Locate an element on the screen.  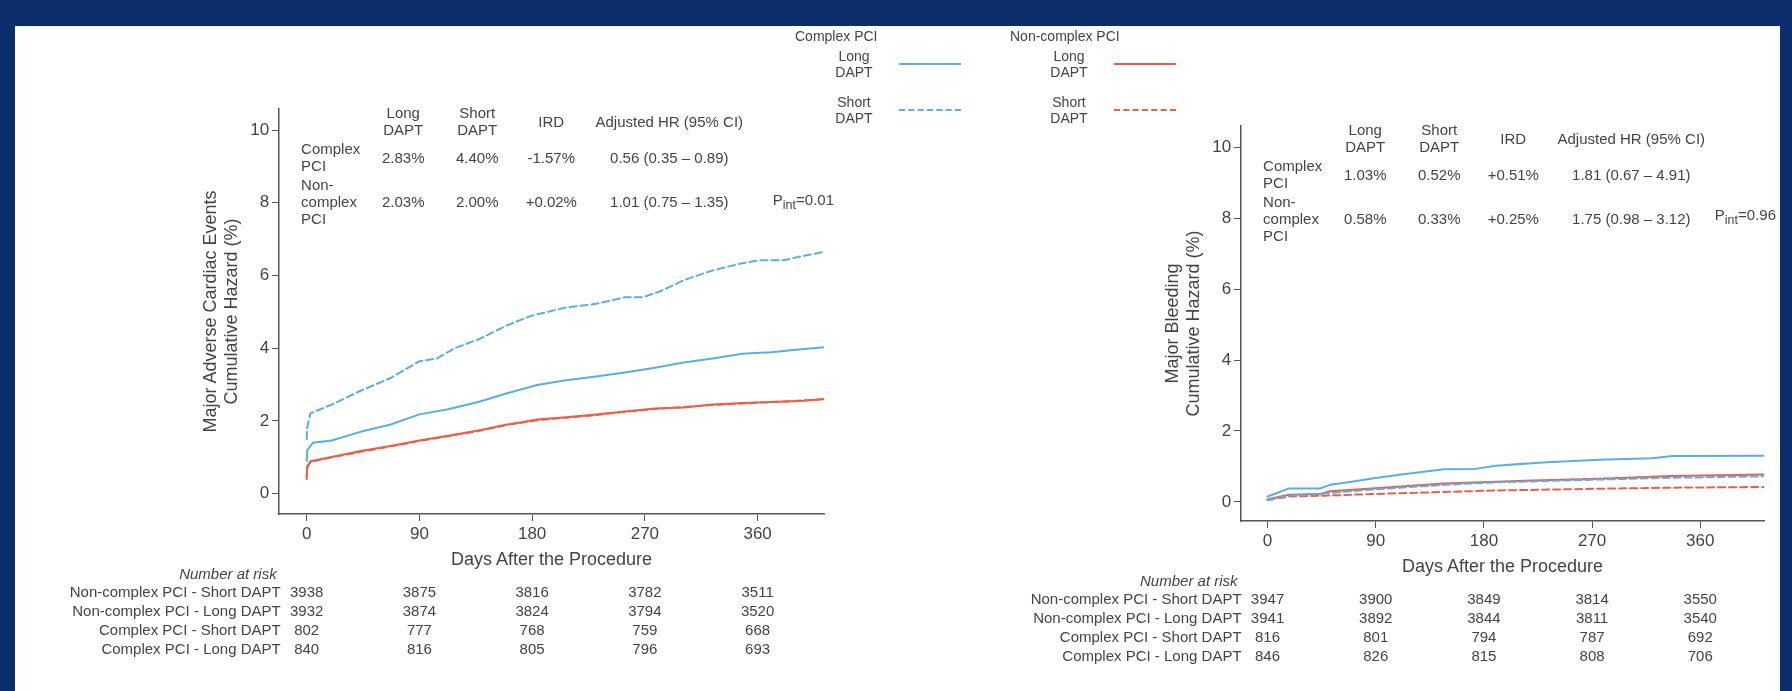
annotation: Short DAPT is located at coordinates (477, 121).